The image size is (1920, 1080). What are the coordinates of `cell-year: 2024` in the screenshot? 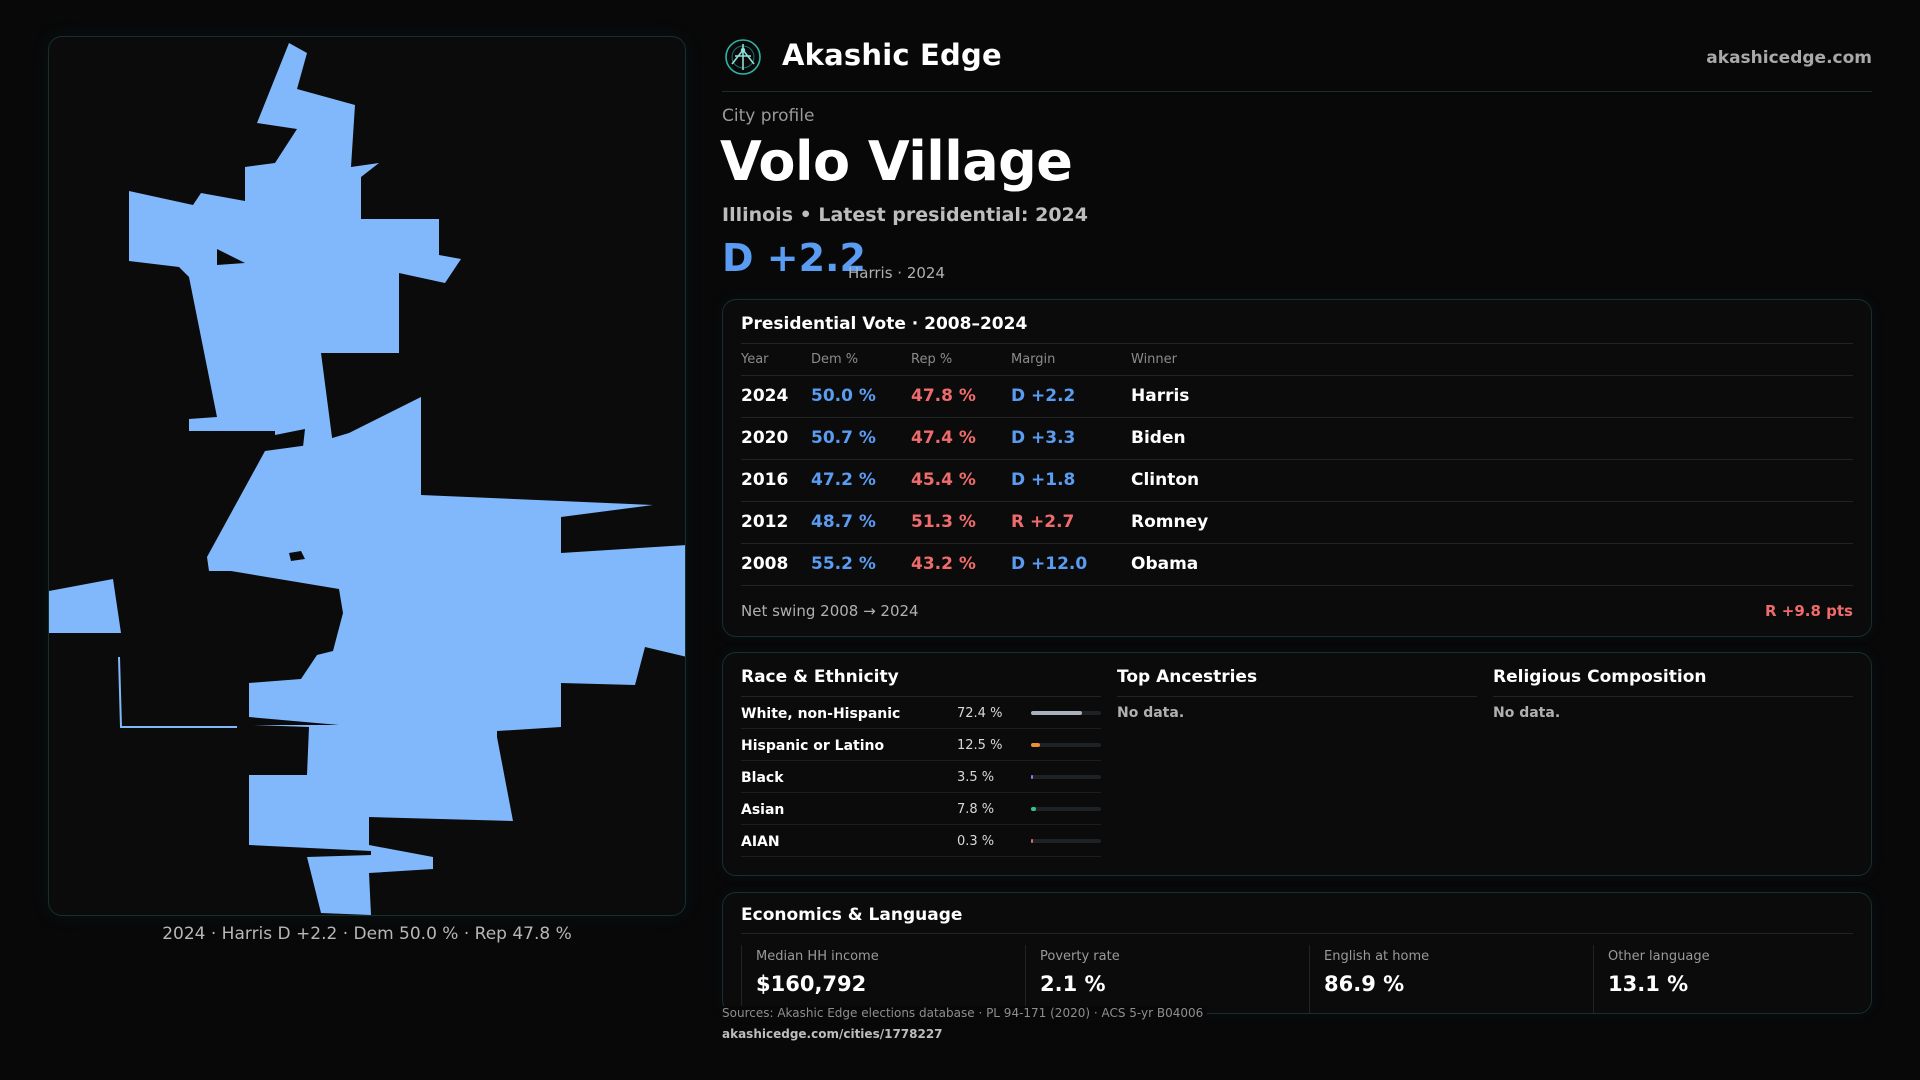 It's located at (776, 396).